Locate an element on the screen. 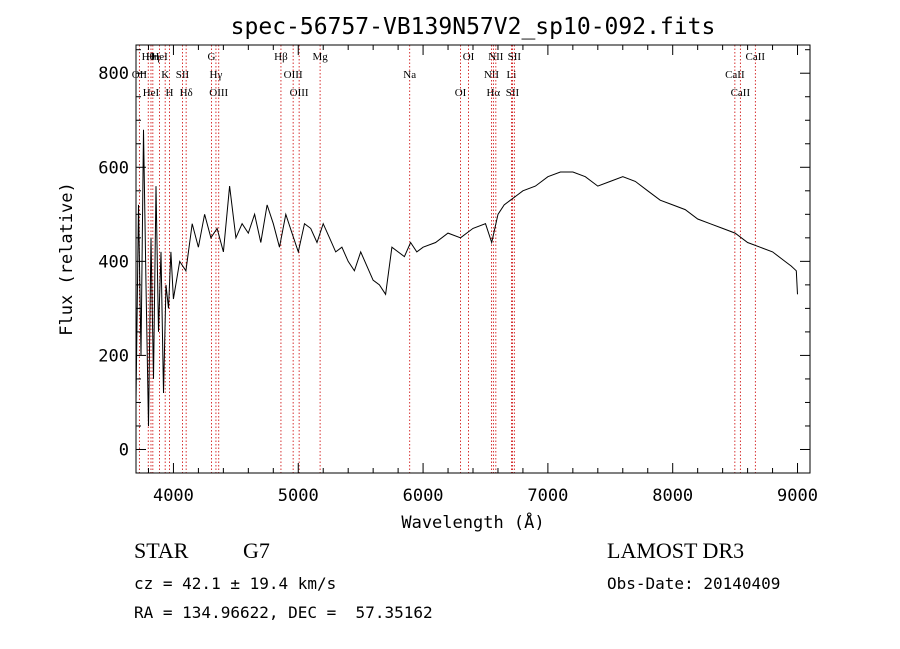 The height and width of the screenshot is (649, 900). line-marker-label: Hθ is located at coordinates (148, 57).